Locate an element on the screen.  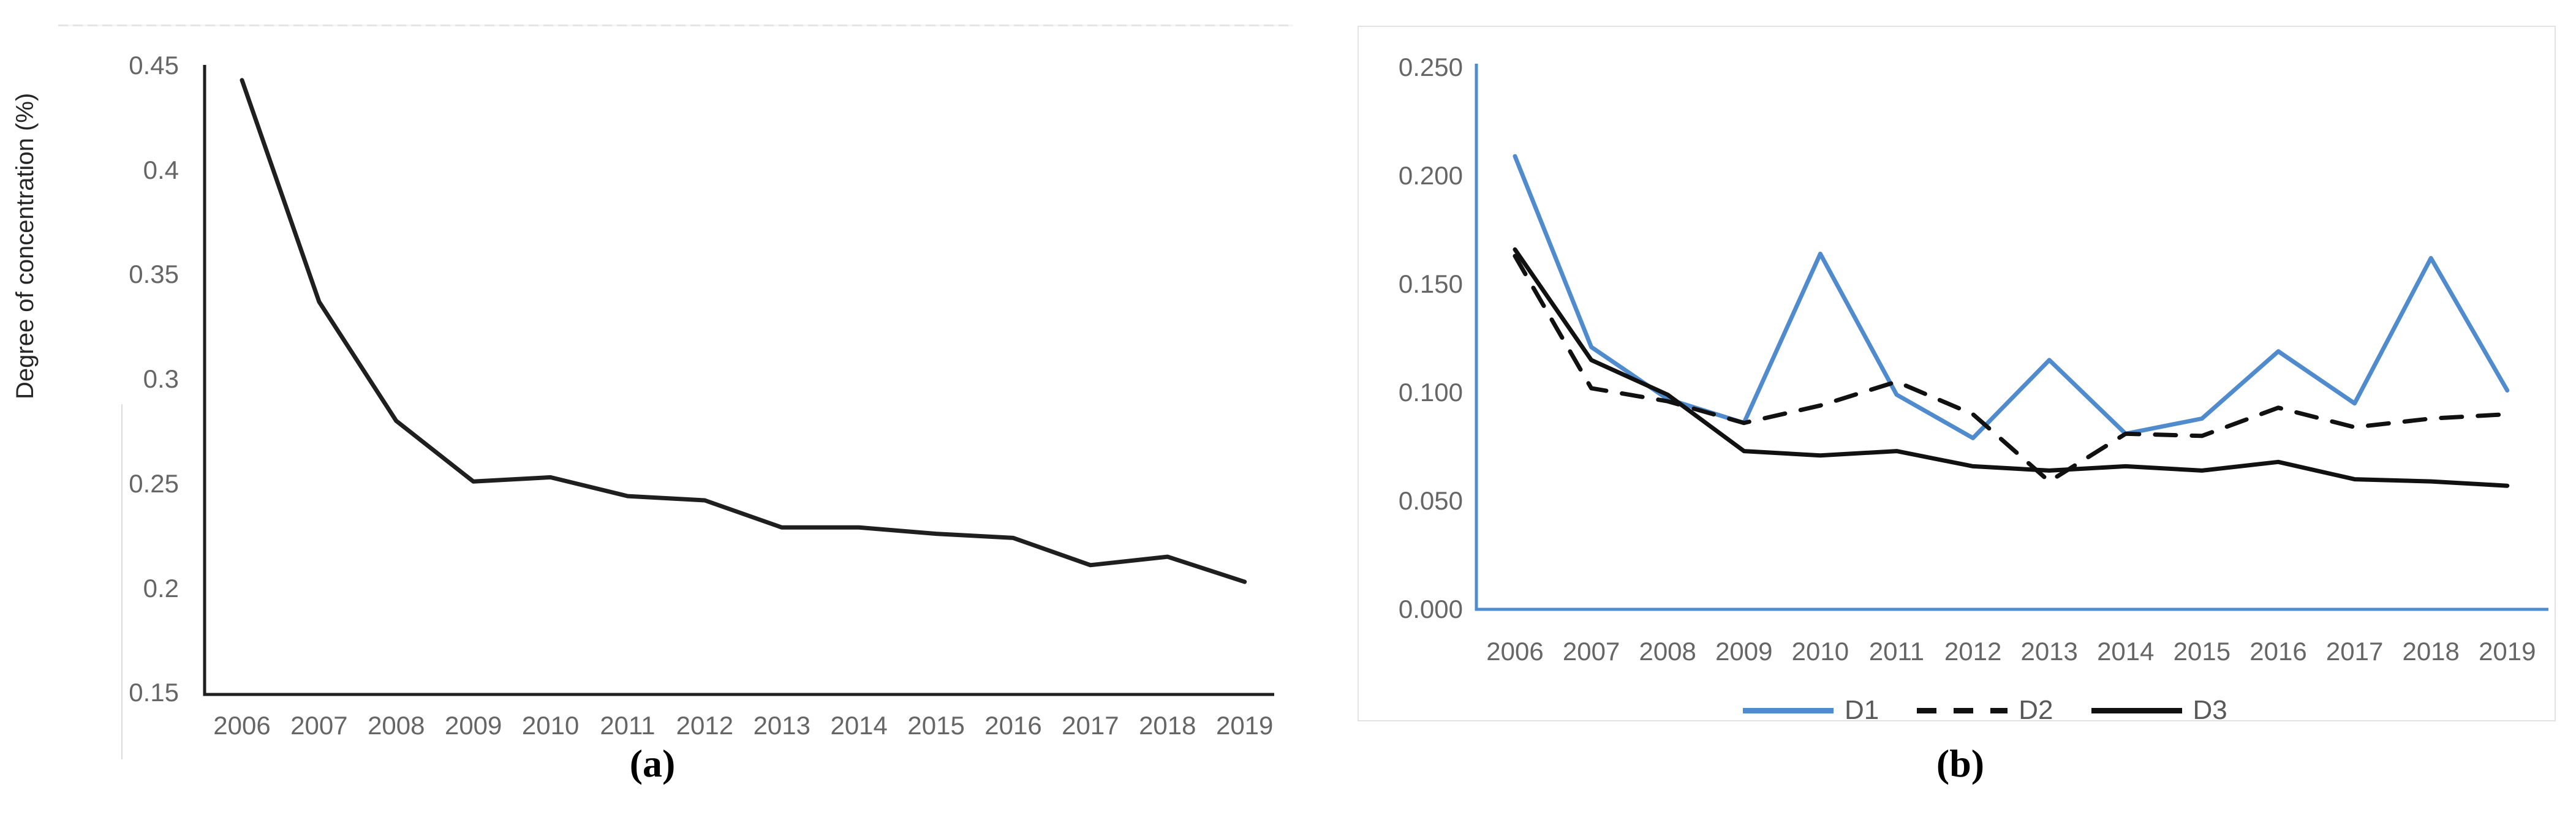
legend-label-d3: D3 is located at coordinates (2210, 710).